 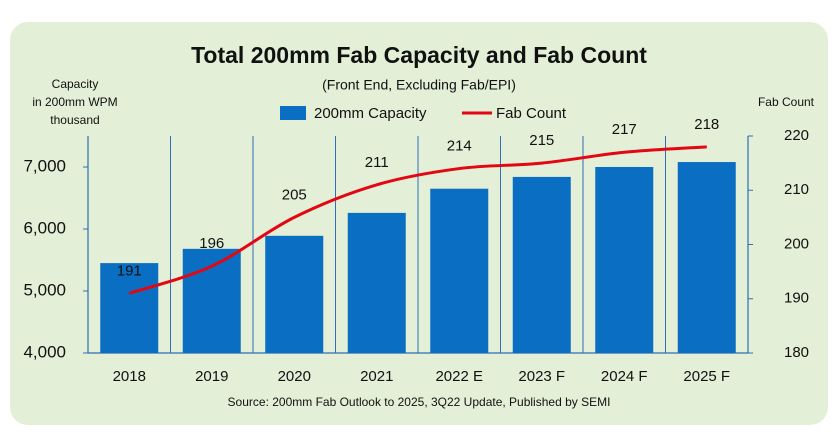 What do you see at coordinates (75, 84) in the screenshot?
I see `y-axis-title: Capacity` at bounding box center [75, 84].